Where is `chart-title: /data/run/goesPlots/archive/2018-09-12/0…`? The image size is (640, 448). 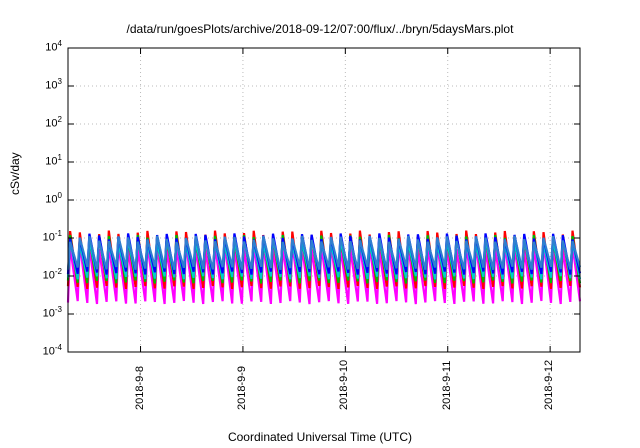 chart-title: /data/run/goesPlots/archive/2018-09-12/0… is located at coordinates (320, 29).